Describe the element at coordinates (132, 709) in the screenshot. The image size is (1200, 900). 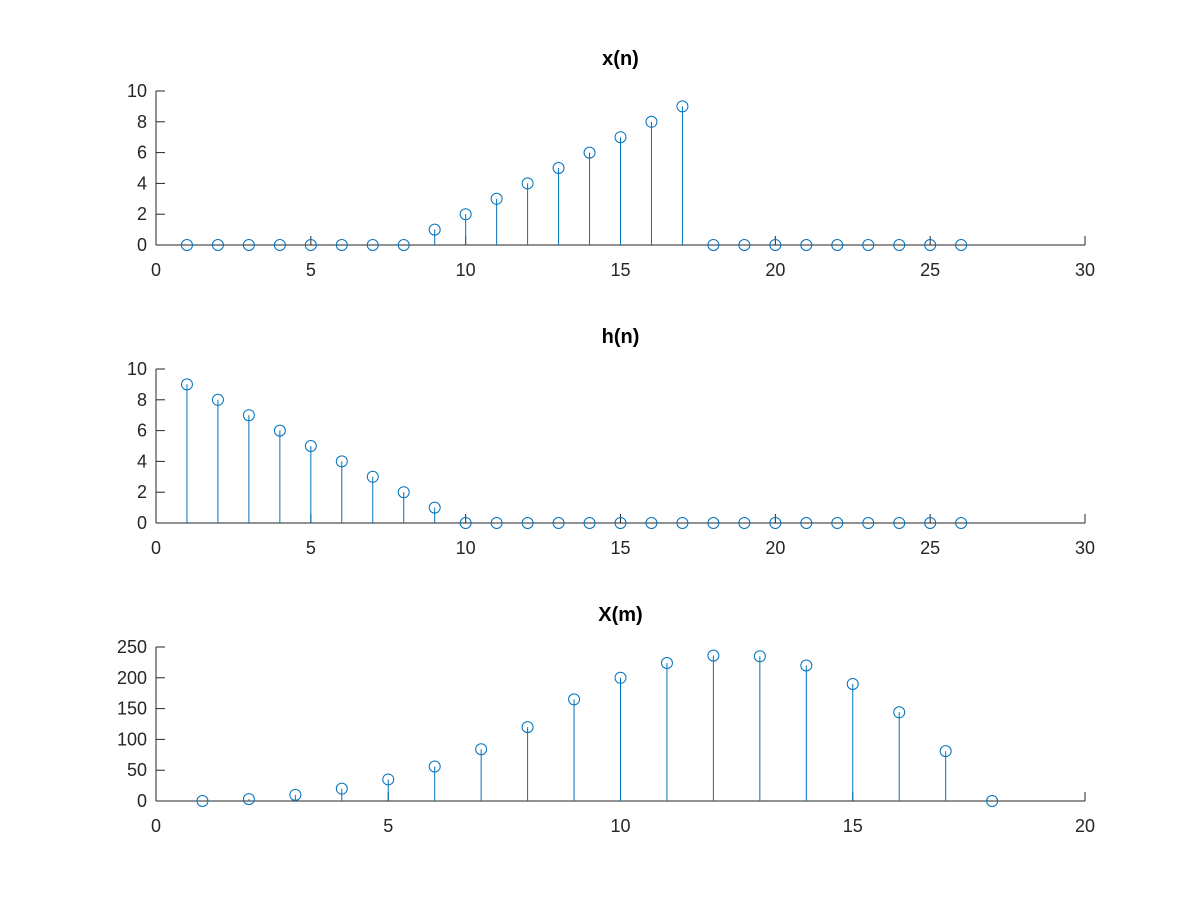
I see `y-tick-label: 150` at that location.